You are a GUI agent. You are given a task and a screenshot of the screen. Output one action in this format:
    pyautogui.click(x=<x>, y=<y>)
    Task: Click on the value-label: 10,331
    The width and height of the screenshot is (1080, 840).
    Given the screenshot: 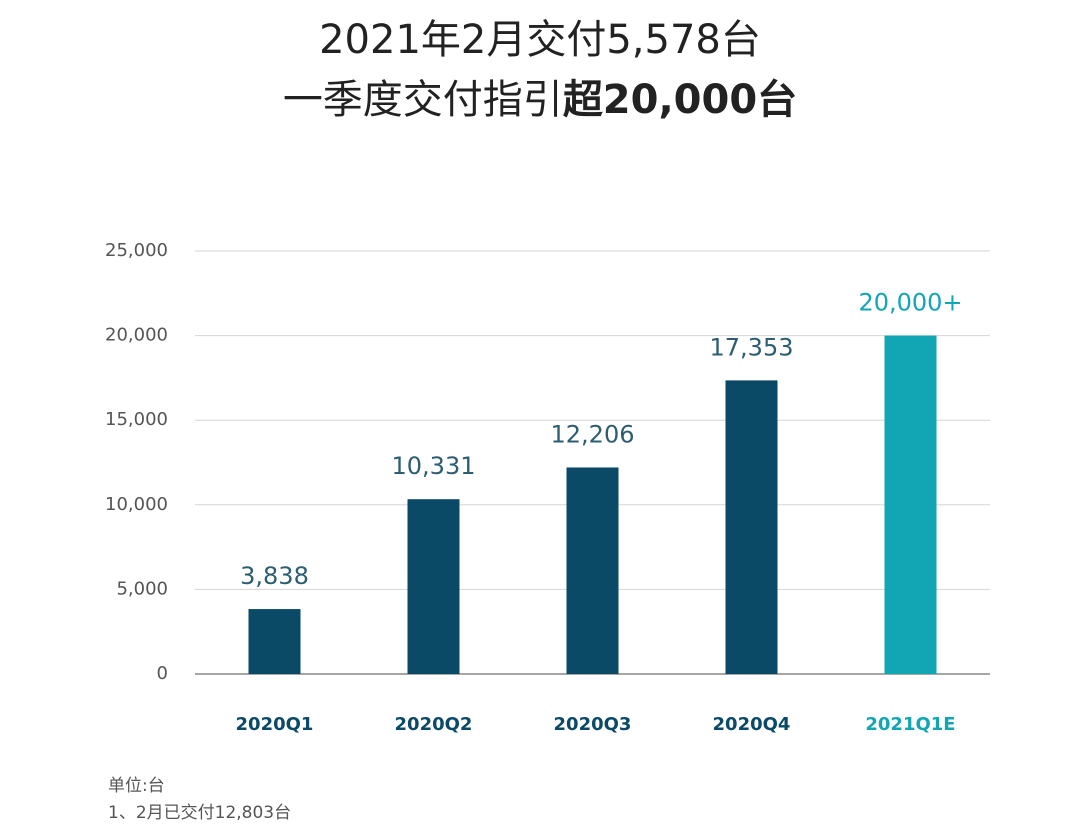 What is the action you would take?
    pyautogui.click(x=434, y=466)
    